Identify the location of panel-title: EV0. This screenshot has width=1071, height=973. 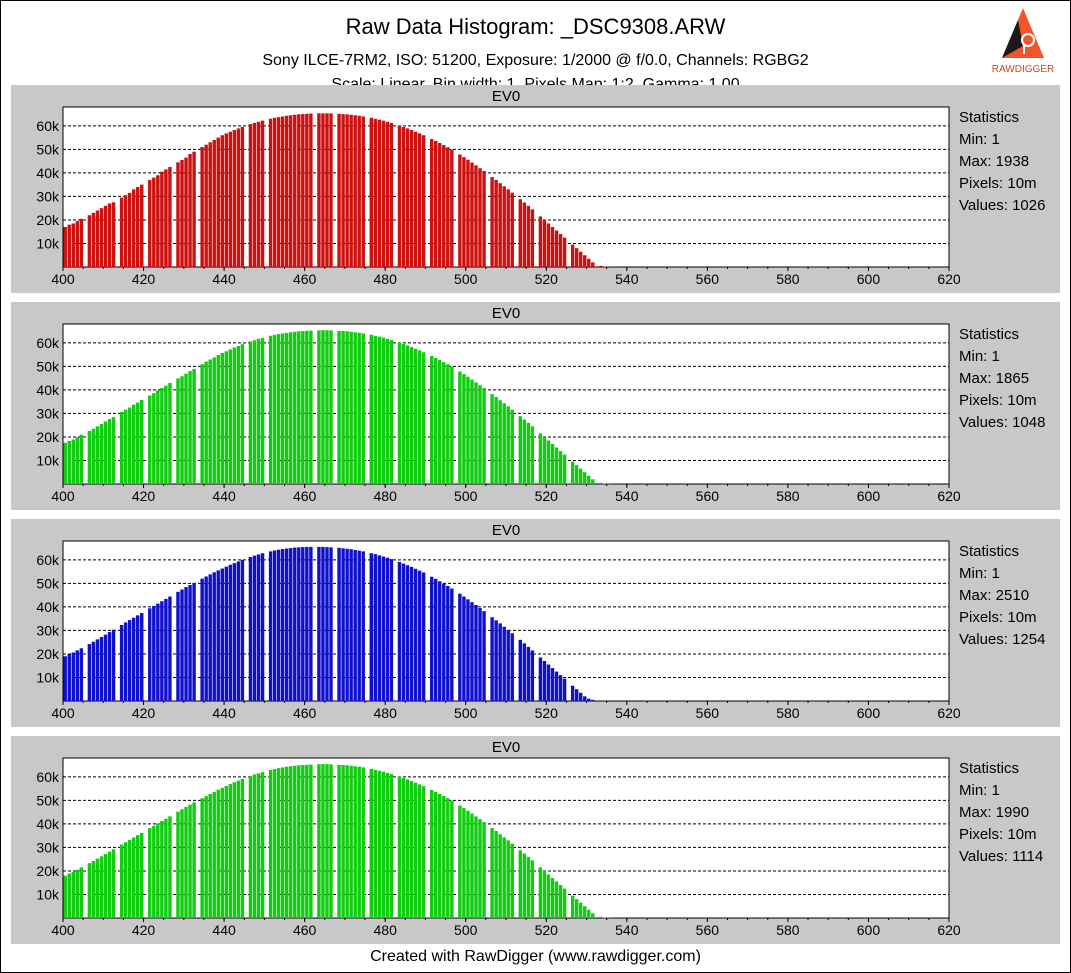
(506, 530).